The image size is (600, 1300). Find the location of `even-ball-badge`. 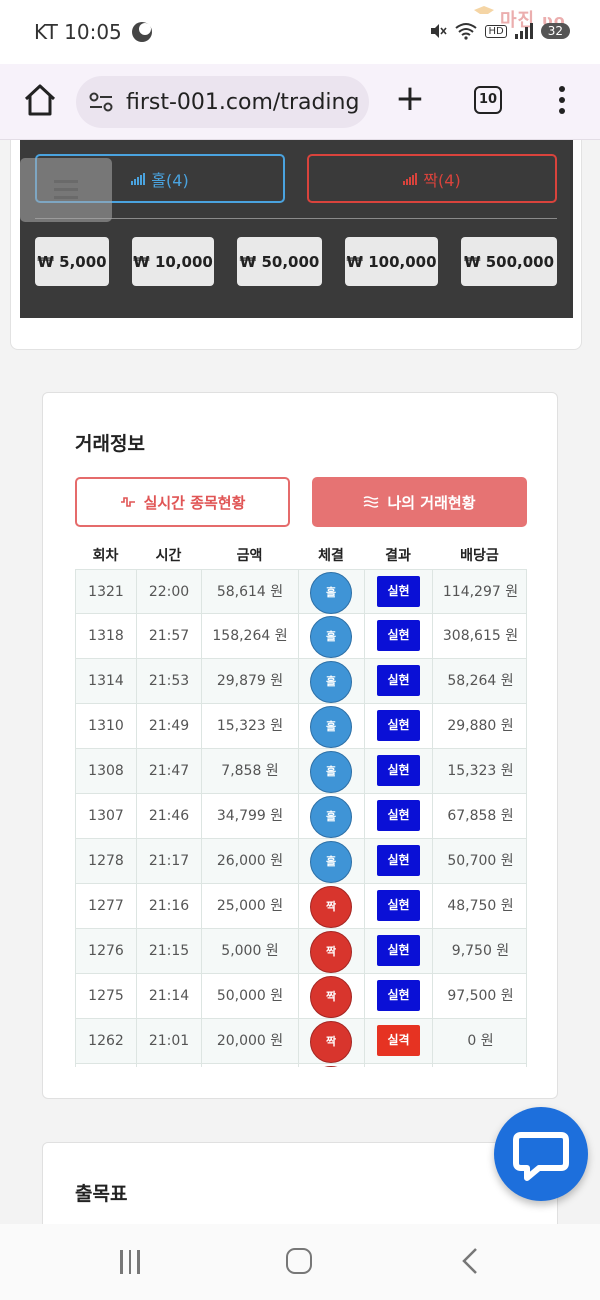

even-ball-badge is located at coordinates (331, 1066).